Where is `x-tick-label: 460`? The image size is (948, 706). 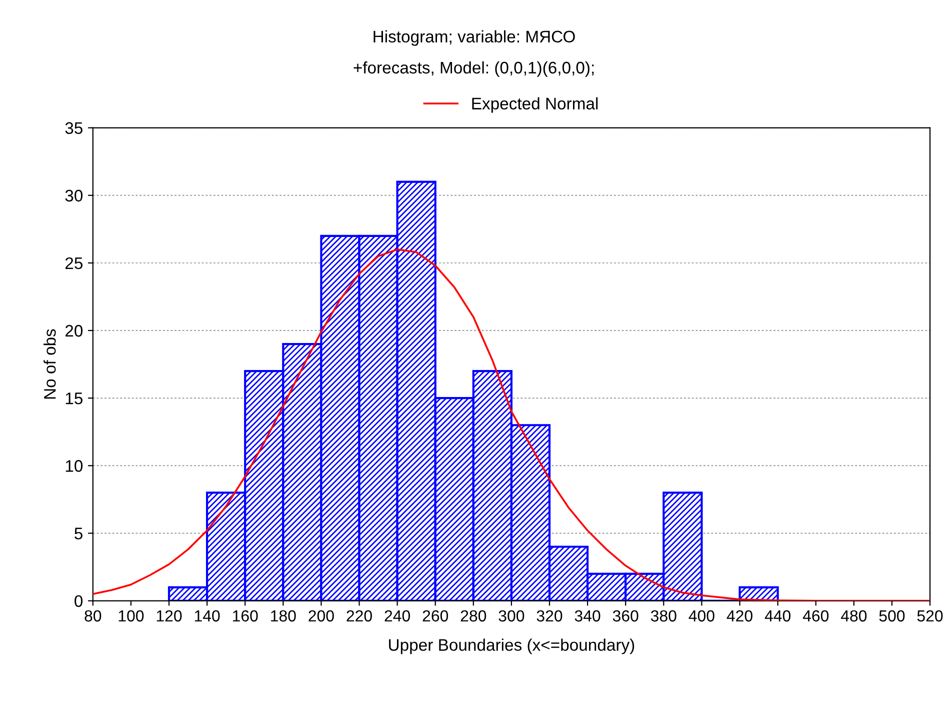
x-tick-label: 460 is located at coordinates (815, 616).